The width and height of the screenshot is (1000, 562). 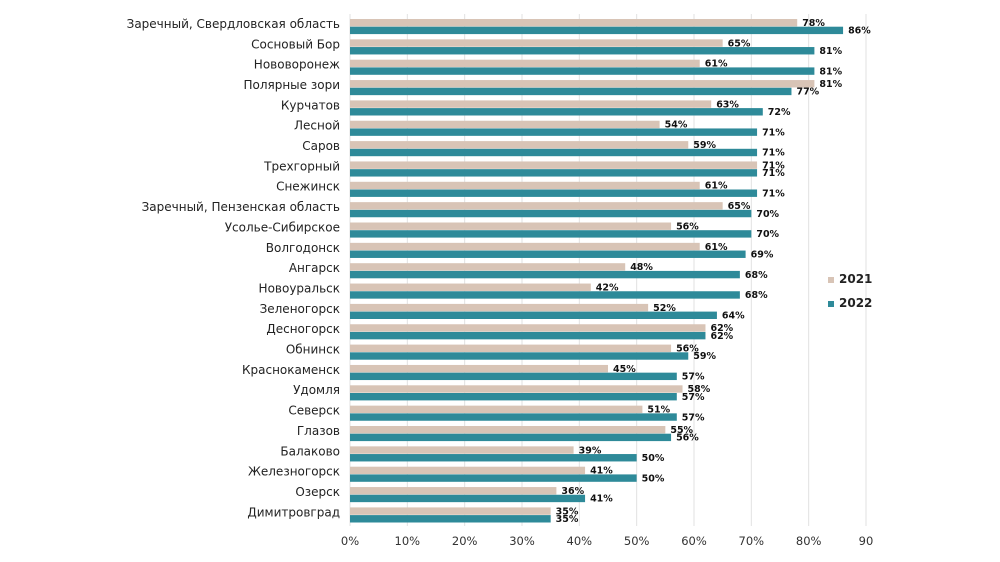 I want to click on x-tick-label: 40%, so click(x=580, y=541).